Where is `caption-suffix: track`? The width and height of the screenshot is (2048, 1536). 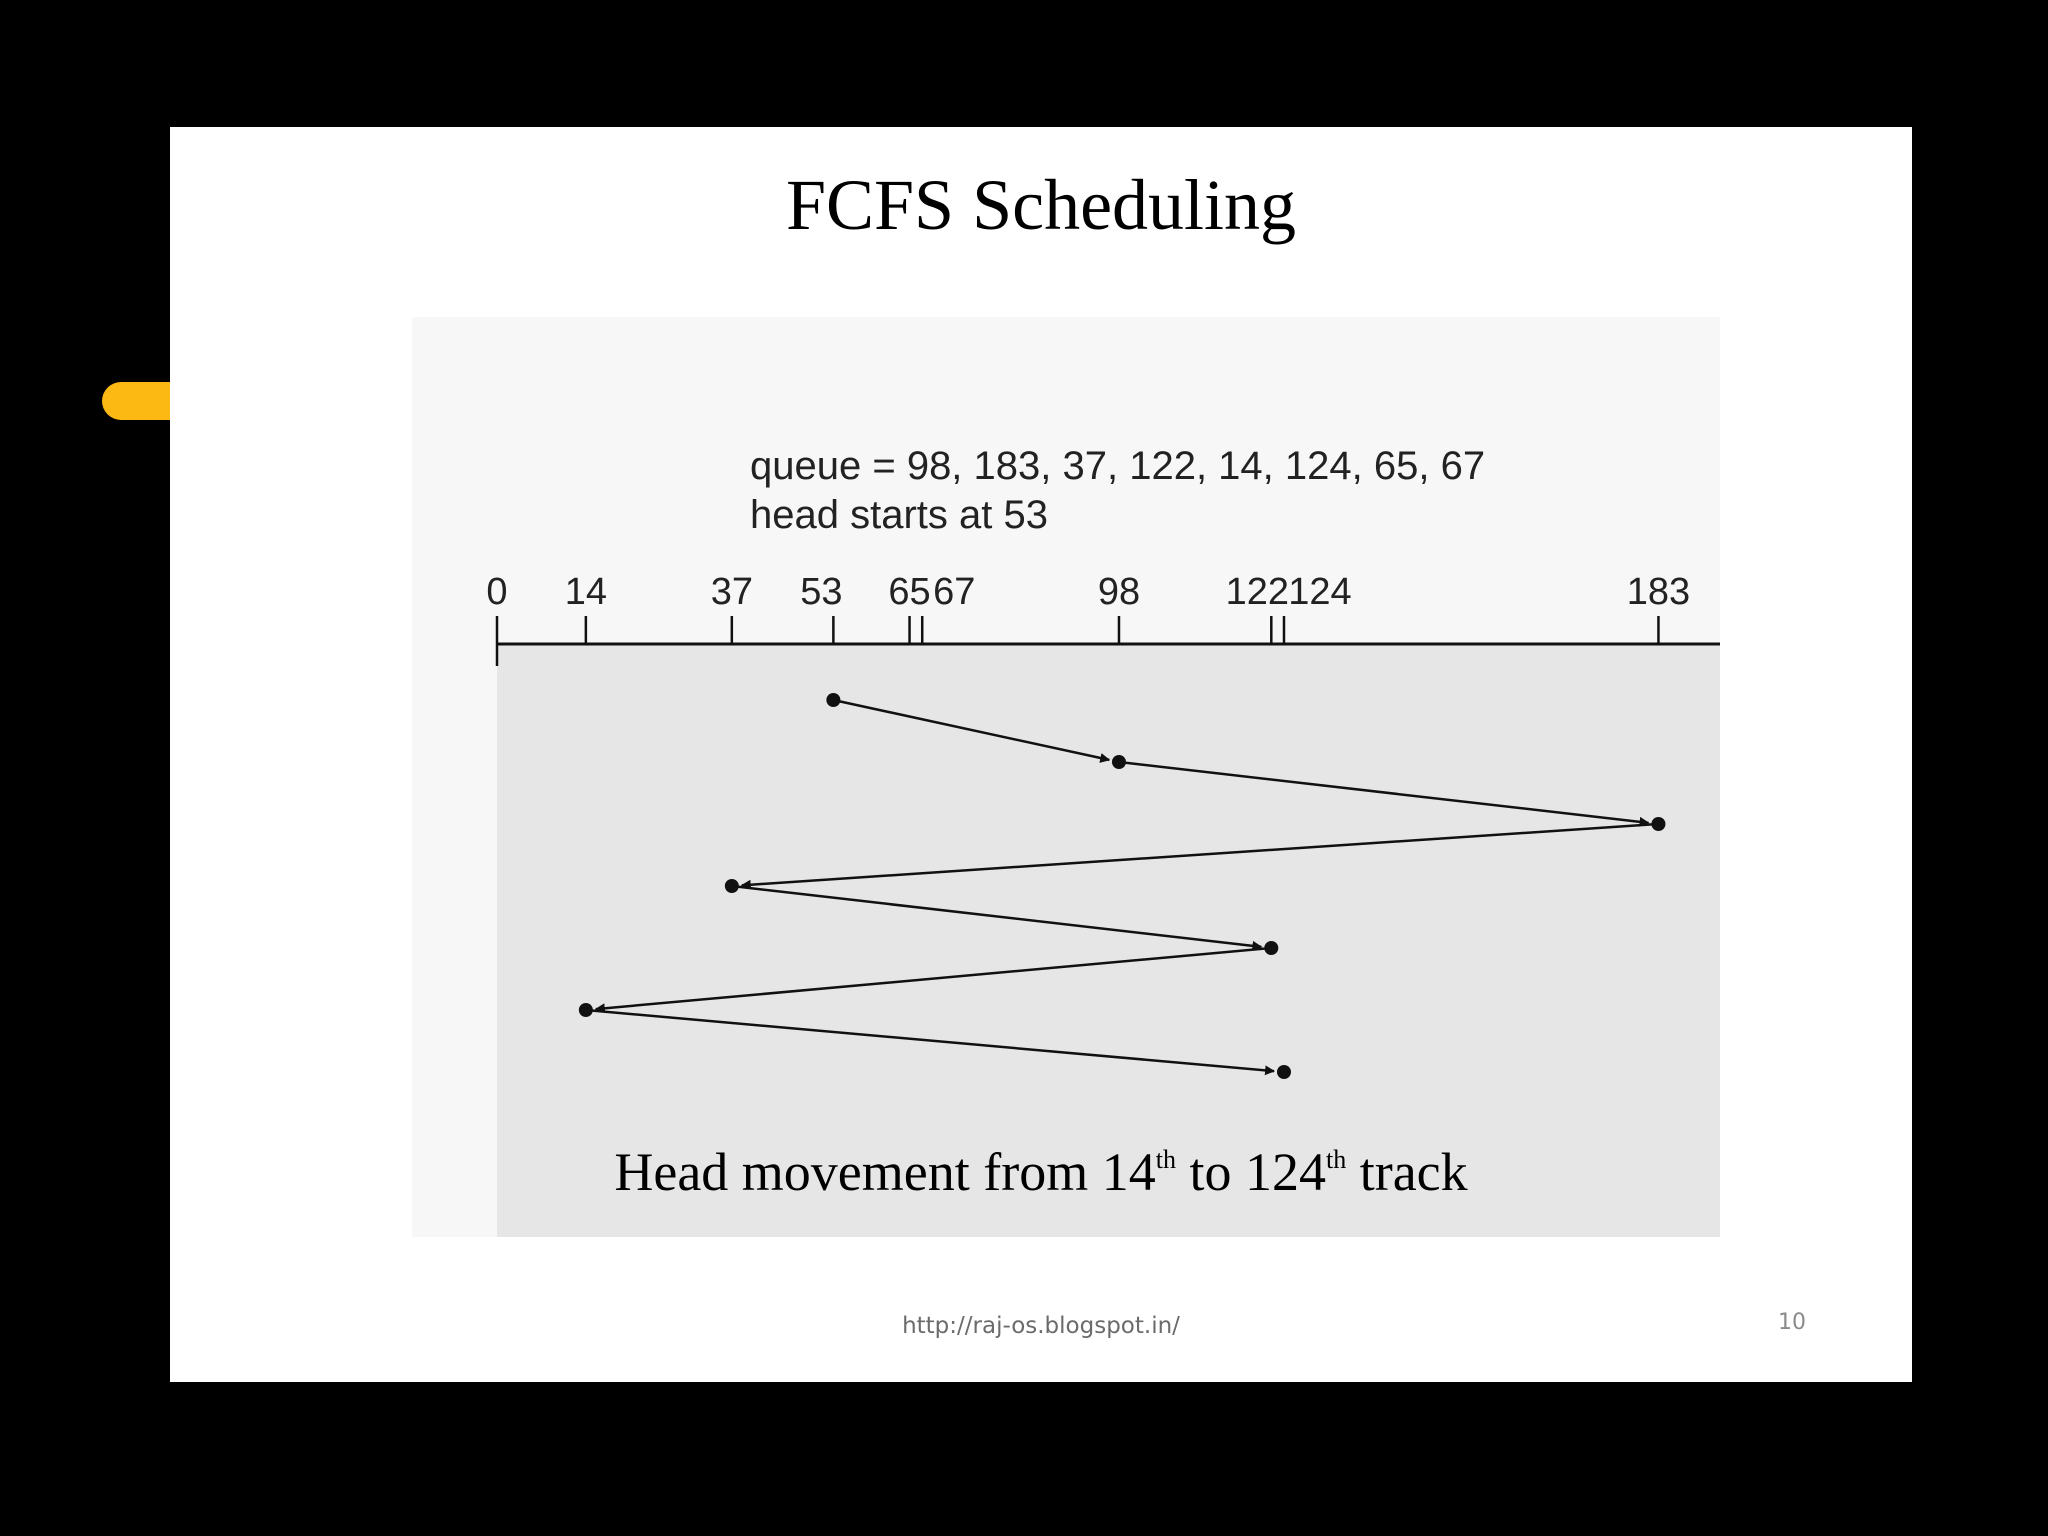 caption-suffix: track is located at coordinates (1407, 1172).